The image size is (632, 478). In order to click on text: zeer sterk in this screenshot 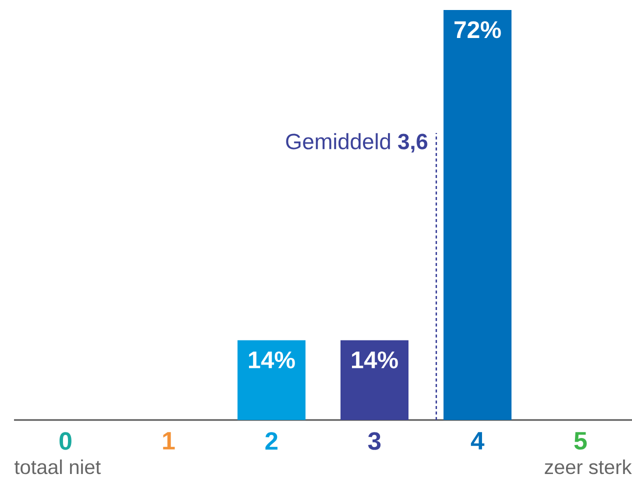, I will do `click(588, 466)`.